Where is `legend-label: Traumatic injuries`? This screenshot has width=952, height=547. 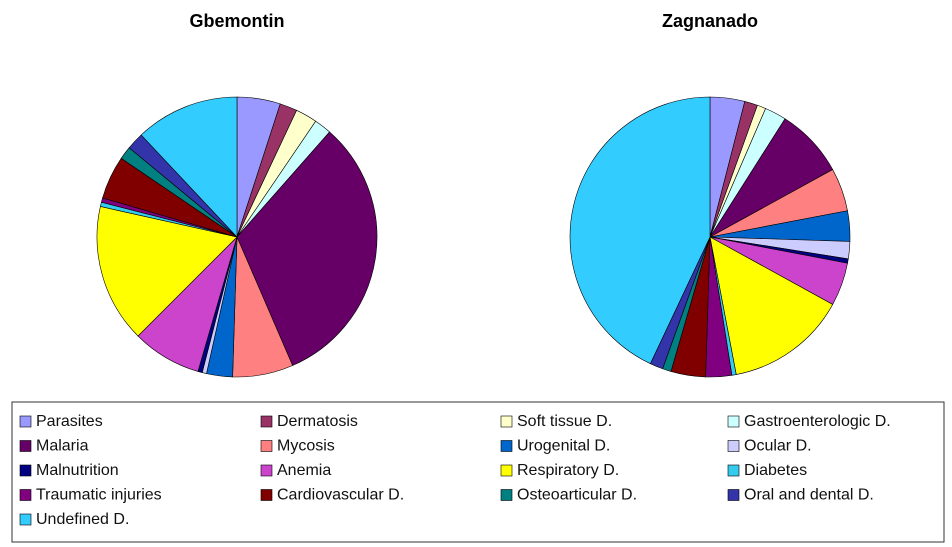 legend-label: Traumatic injuries is located at coordinates (99, 495).